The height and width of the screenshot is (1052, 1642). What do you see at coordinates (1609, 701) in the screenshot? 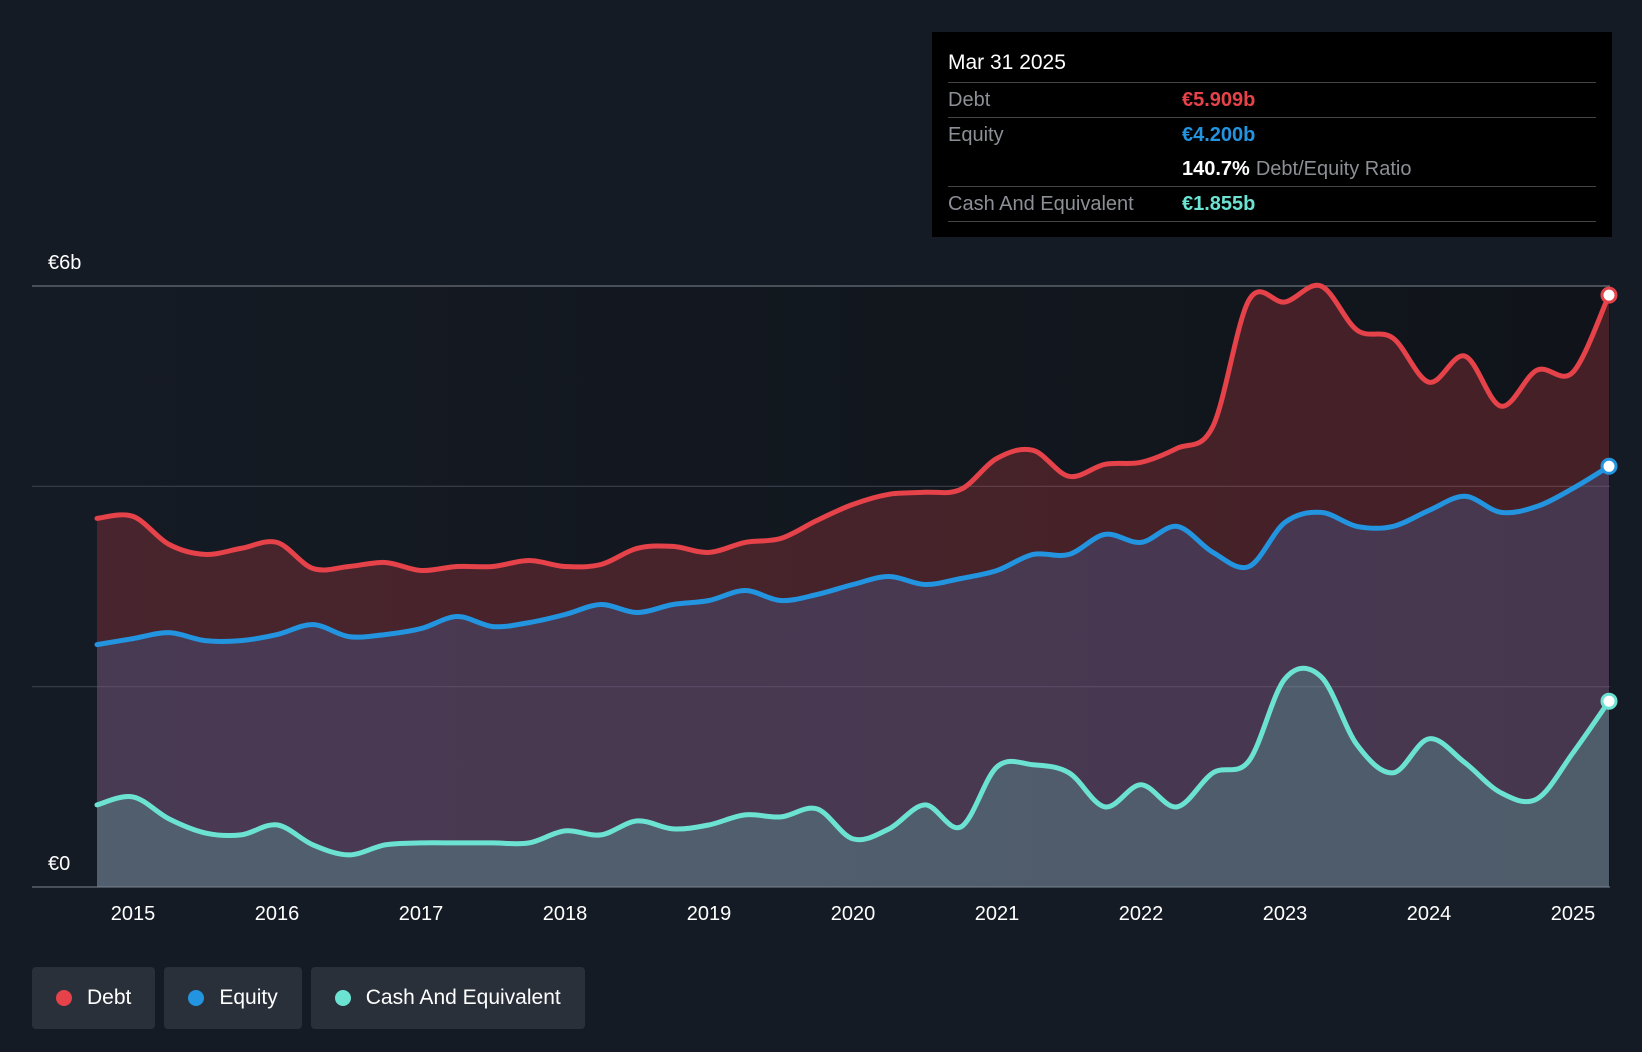
I see `cash-end-marker` at bounding box center [1609, 701].